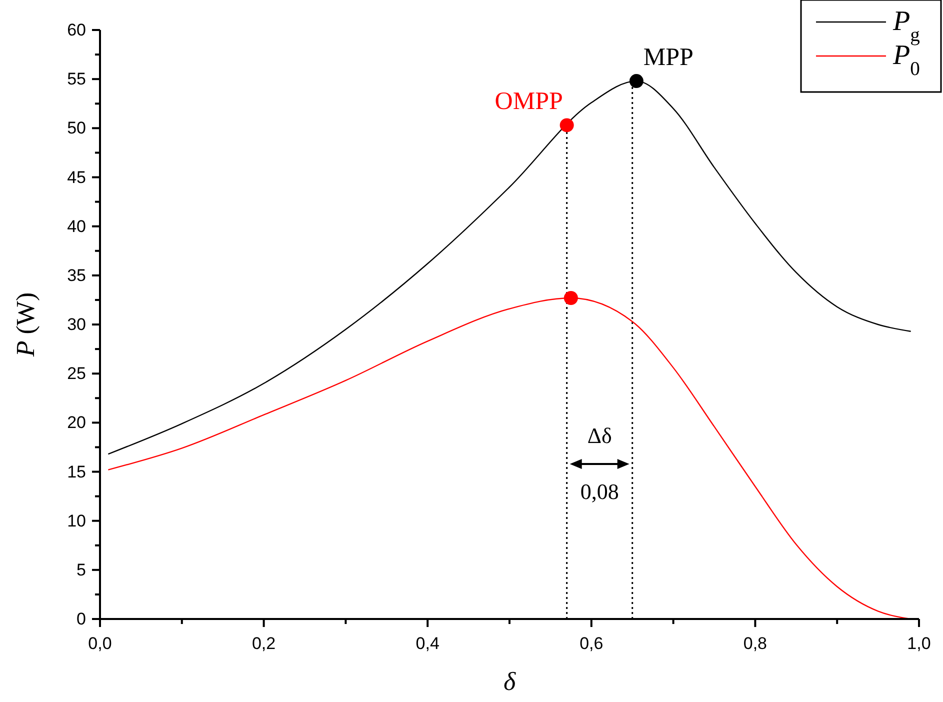  I want to click on y-tick-label: 20, so click(76, 422).